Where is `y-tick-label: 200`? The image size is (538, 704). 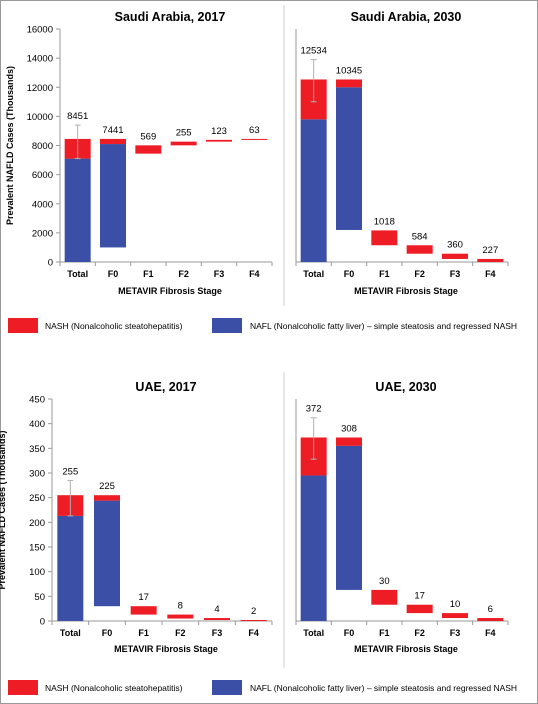 y-tick-label: 200 is located at coordinates (37, 523).